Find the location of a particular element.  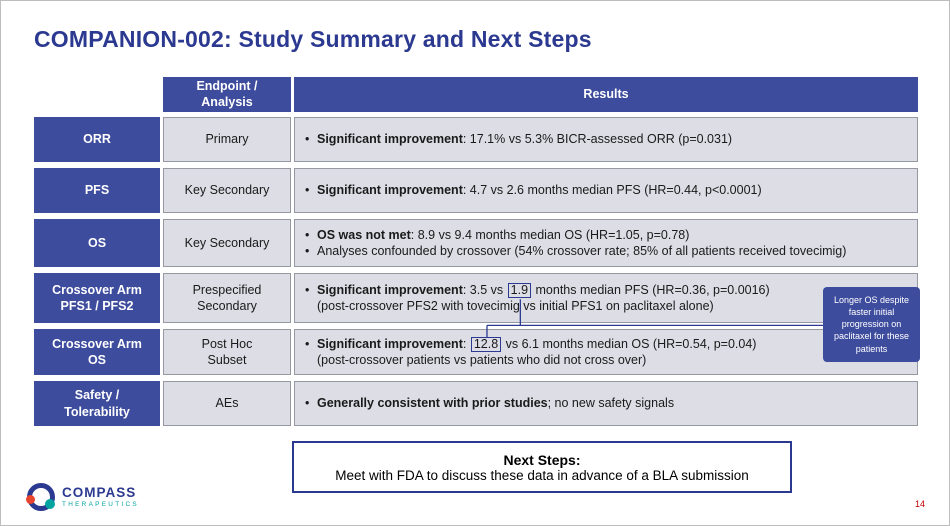

row-label-orr: ORR is located at coordinates (97, 139).